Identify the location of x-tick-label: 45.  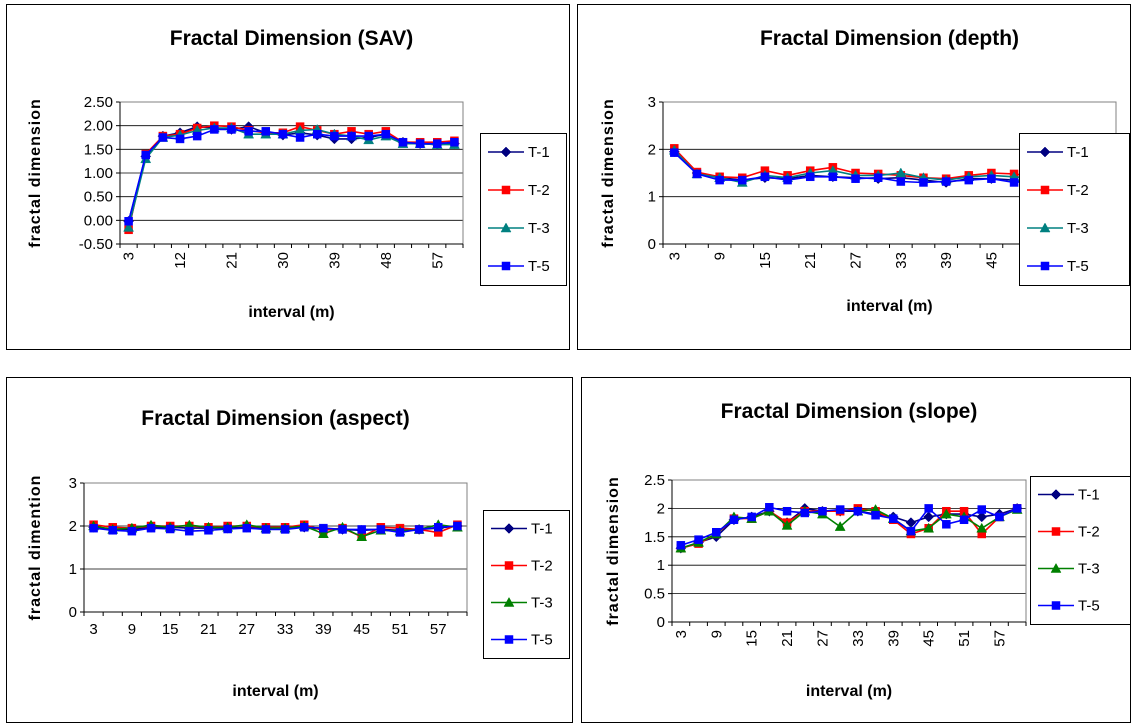
(361, 629).